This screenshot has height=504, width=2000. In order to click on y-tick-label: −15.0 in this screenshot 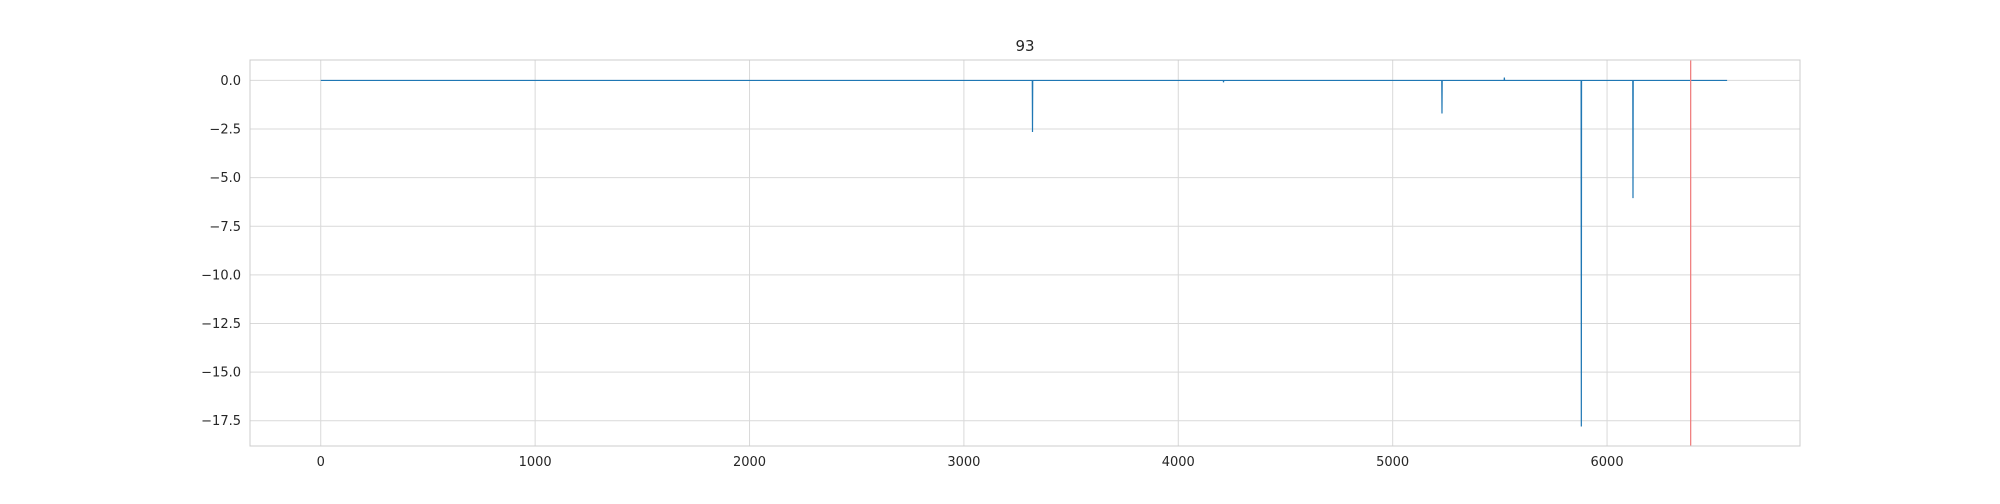, I will do `click(221, 373)`.